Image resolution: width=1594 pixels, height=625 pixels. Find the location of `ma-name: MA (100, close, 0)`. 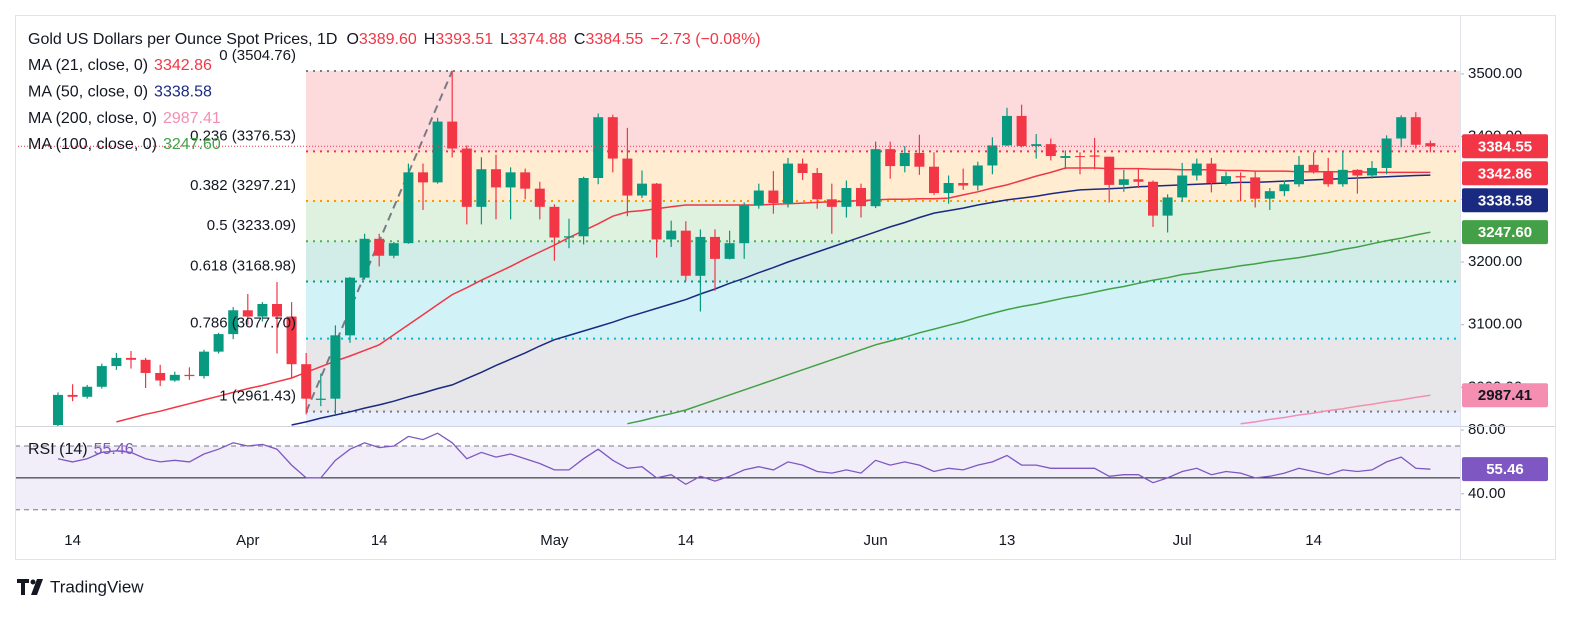

ma-name: MA (100, close, 0) is located at coordinates (92, 144).